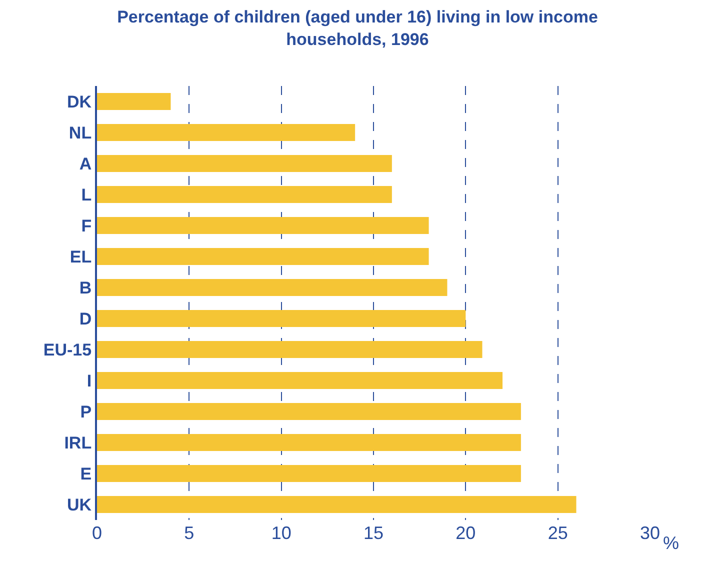 The height and width of the screenshot is (568, 715). I want to click on y-tick-label: EL, so click(81, 256).